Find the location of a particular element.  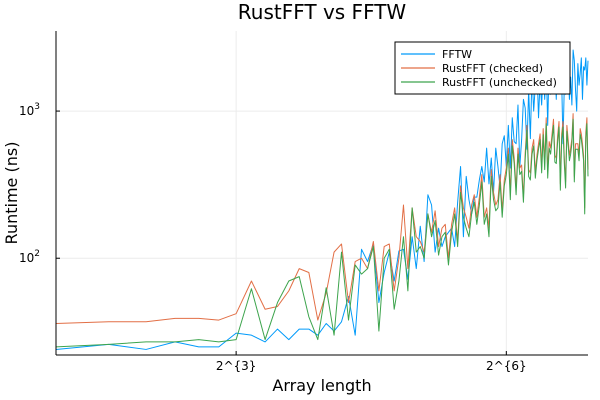

legend-label: FFTW is located at coordinates (457, 54).